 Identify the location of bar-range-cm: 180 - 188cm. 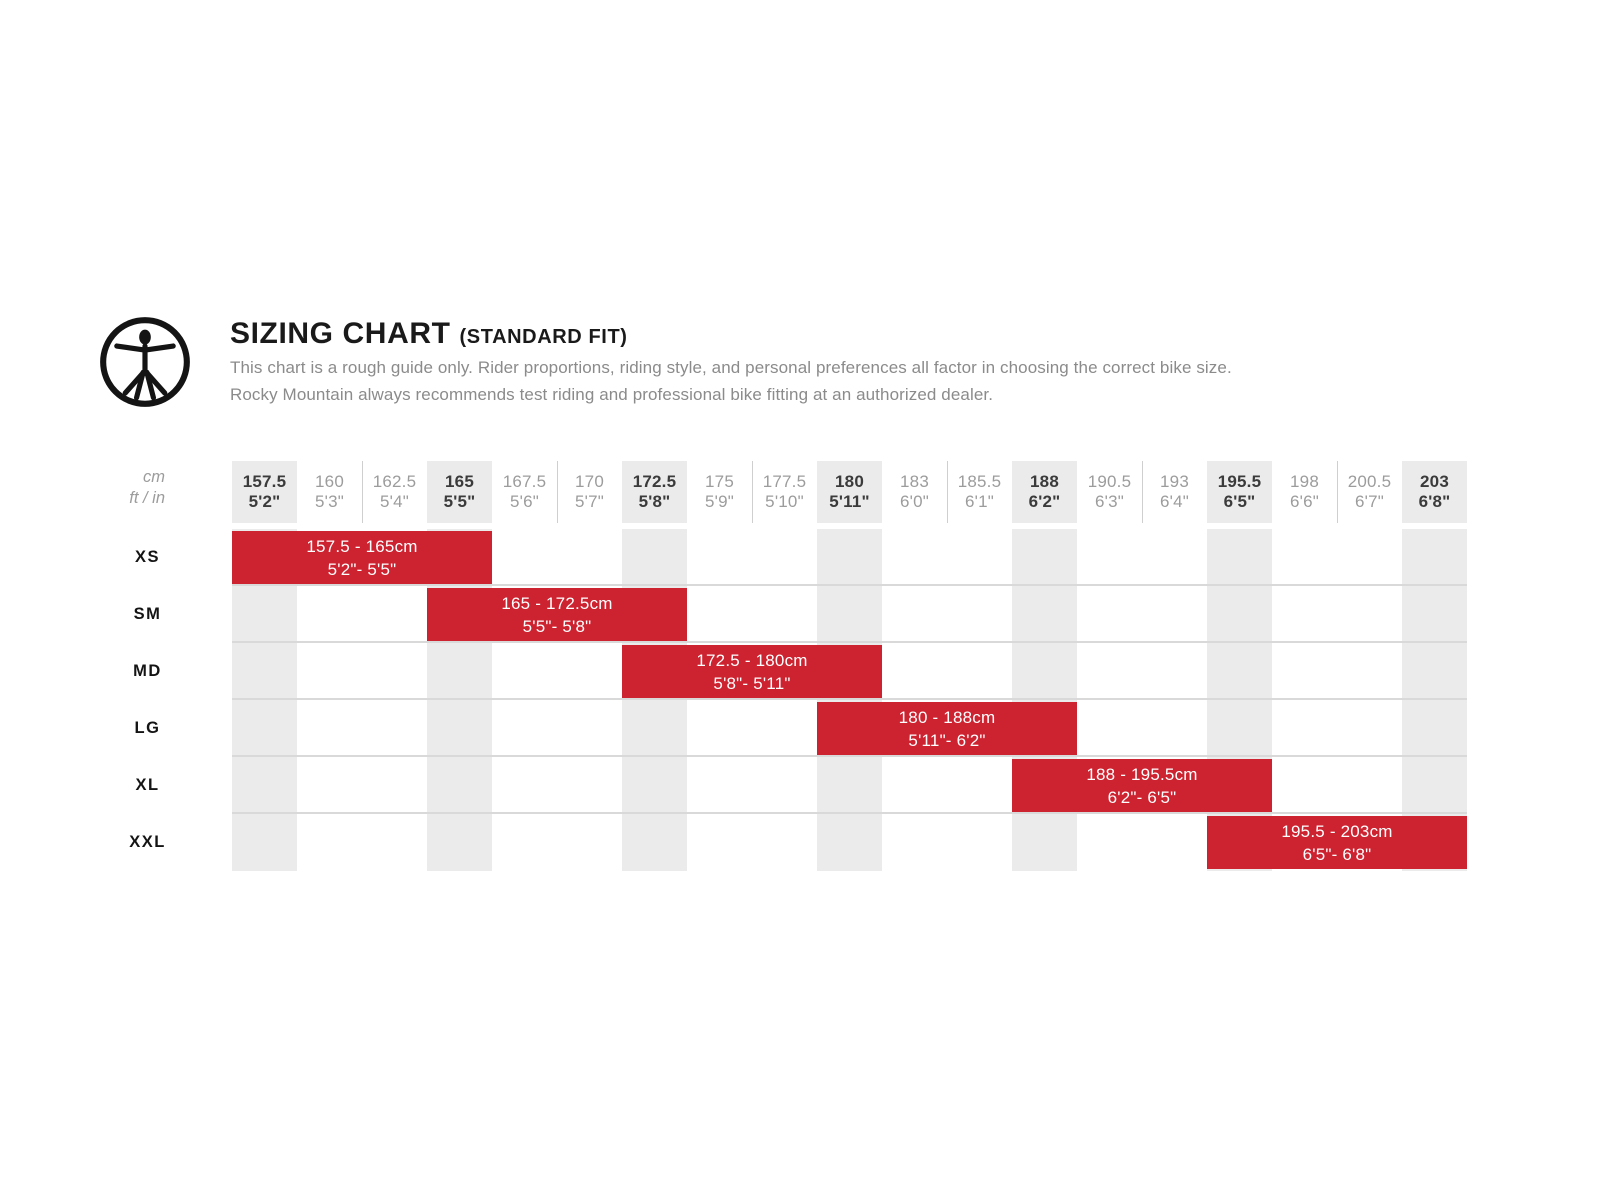
(947, 717).